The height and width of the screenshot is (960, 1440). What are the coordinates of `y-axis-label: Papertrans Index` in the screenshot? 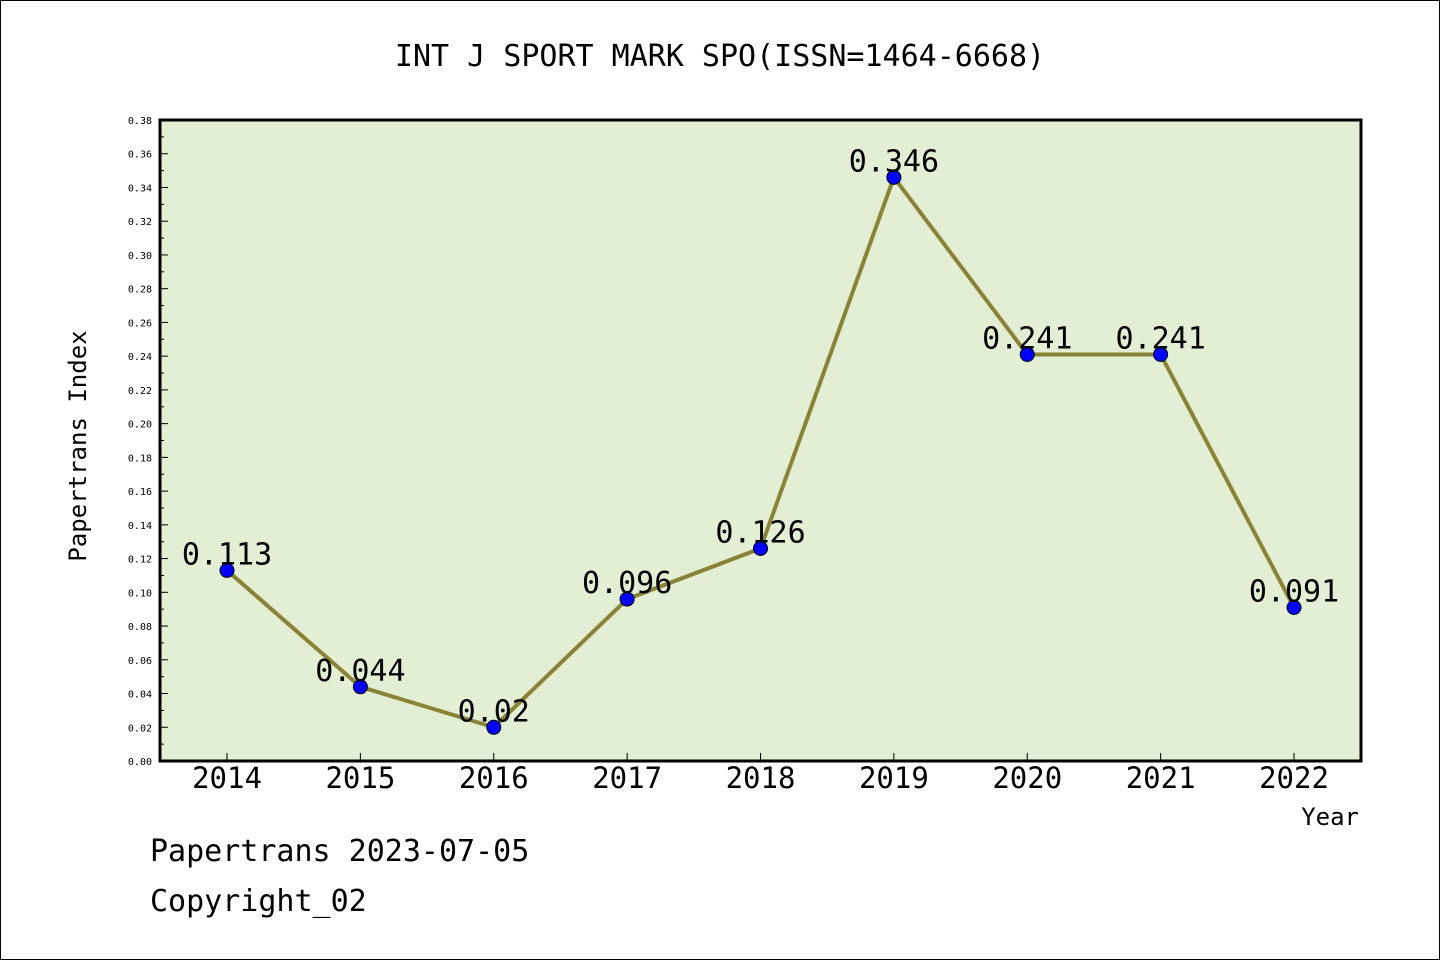 It's located at (78, 445).